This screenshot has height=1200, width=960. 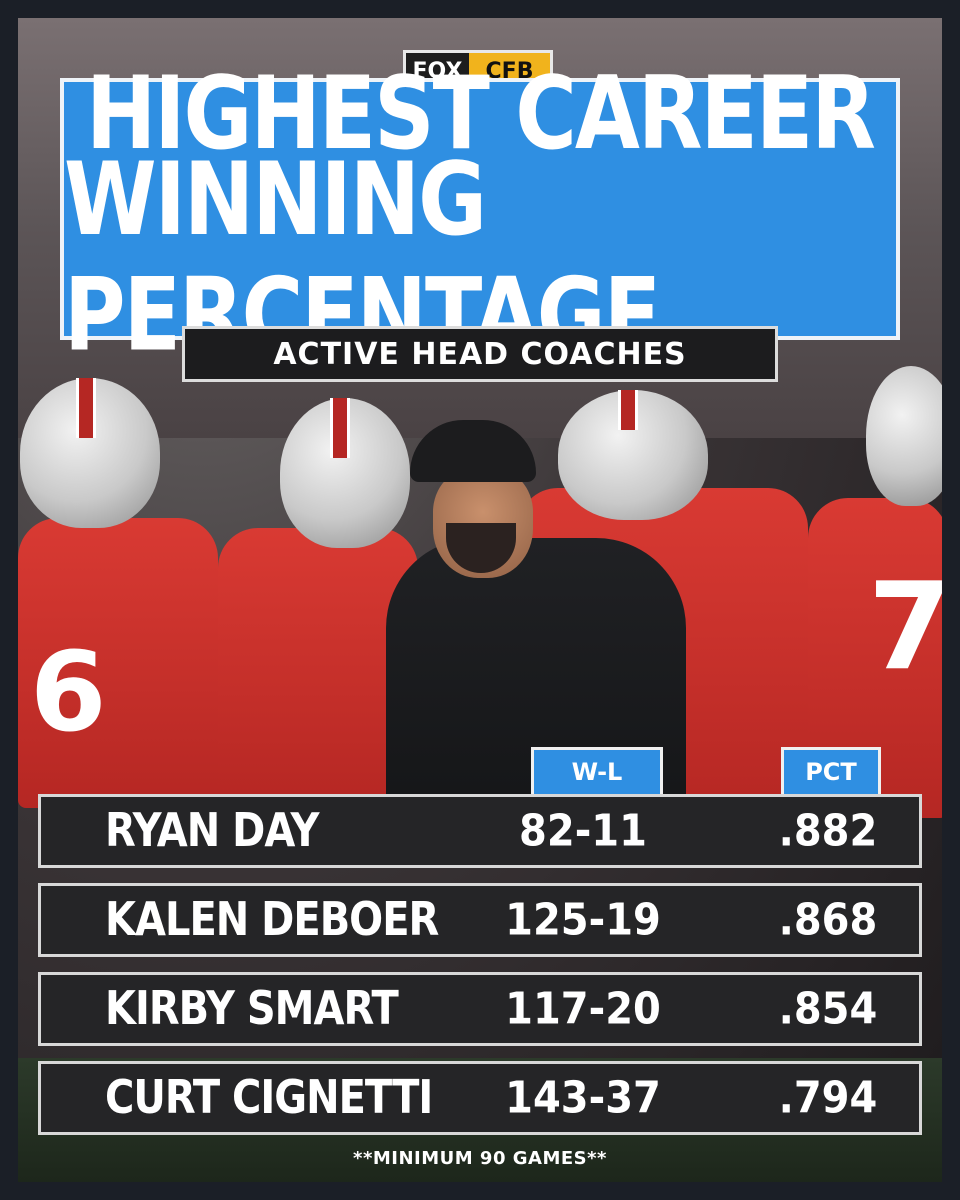 I want to click on win-percentage: .868, so click(x=828, y=920).